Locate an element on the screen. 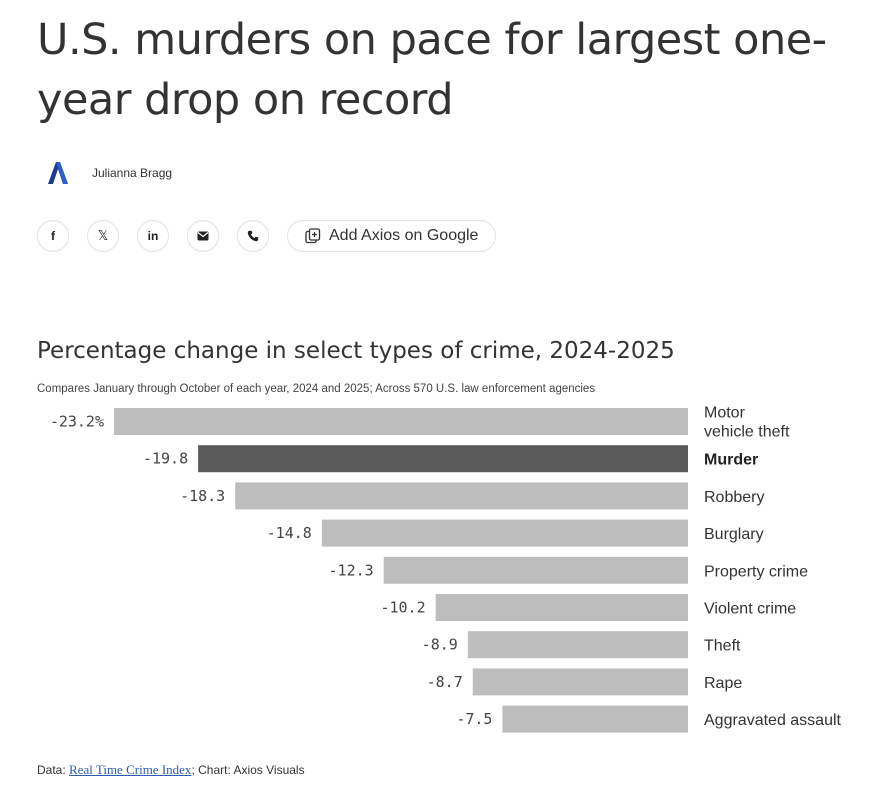  add-axios-on-google-button: Add Axios on Google is located at coordinates (392, 236).